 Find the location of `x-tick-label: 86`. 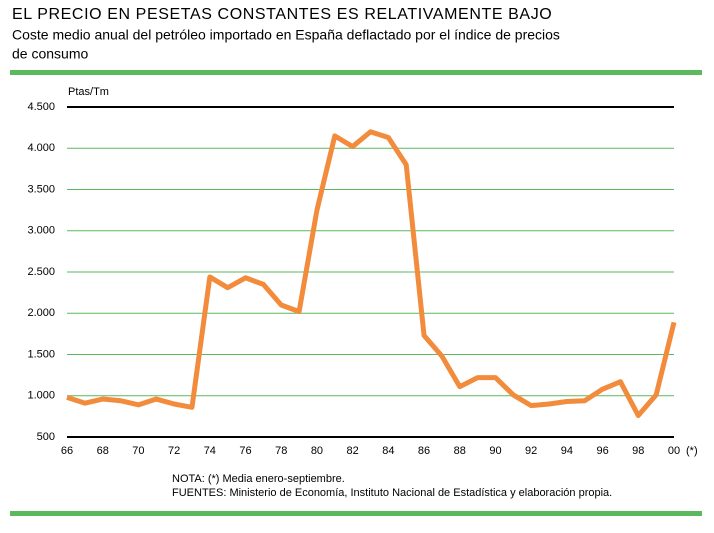

x-tick-label: 86 is located at coordinates (424, 451).